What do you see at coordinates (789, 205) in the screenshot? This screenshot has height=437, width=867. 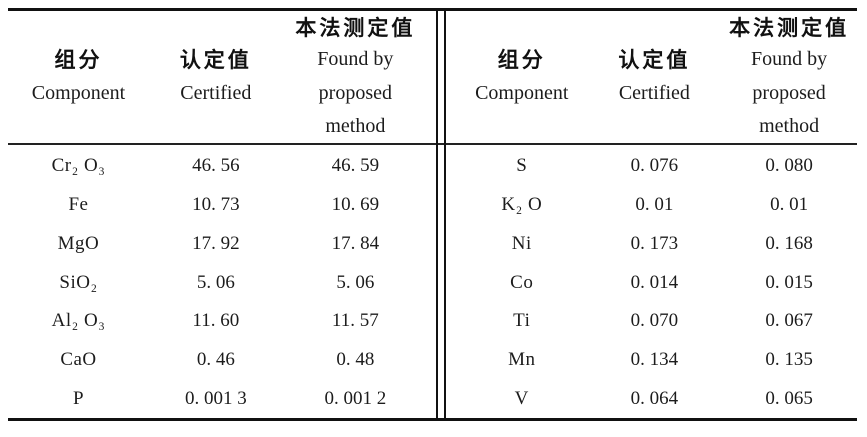 I see `cell-found: 0. 01` at bounding box center [789, 205].